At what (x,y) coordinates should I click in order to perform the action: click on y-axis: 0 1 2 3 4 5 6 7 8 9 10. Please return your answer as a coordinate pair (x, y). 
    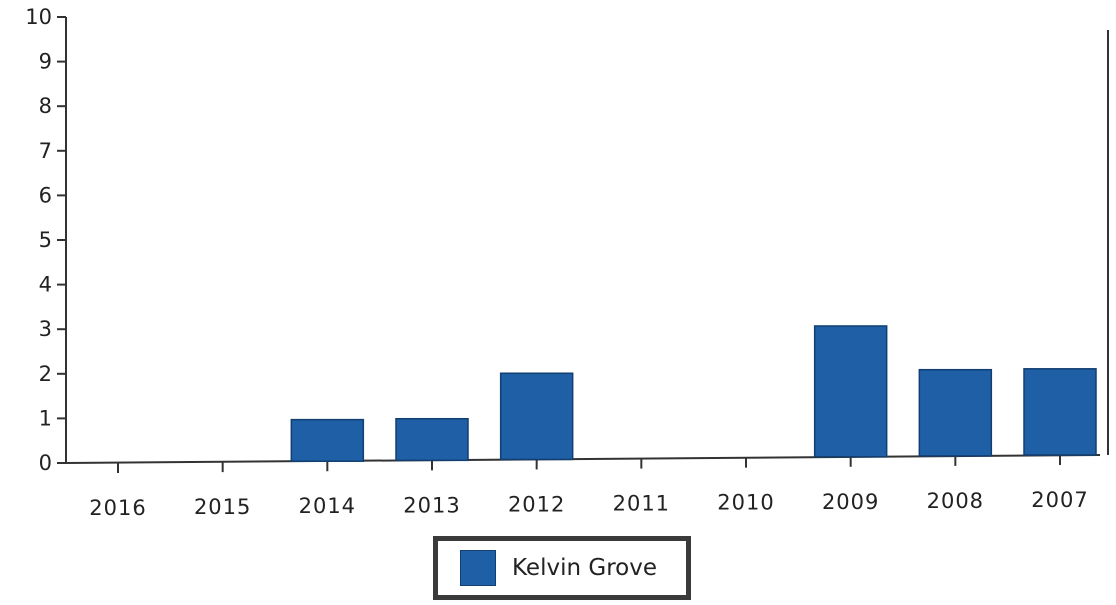
    Looking at the image, I should click on (46, 240).